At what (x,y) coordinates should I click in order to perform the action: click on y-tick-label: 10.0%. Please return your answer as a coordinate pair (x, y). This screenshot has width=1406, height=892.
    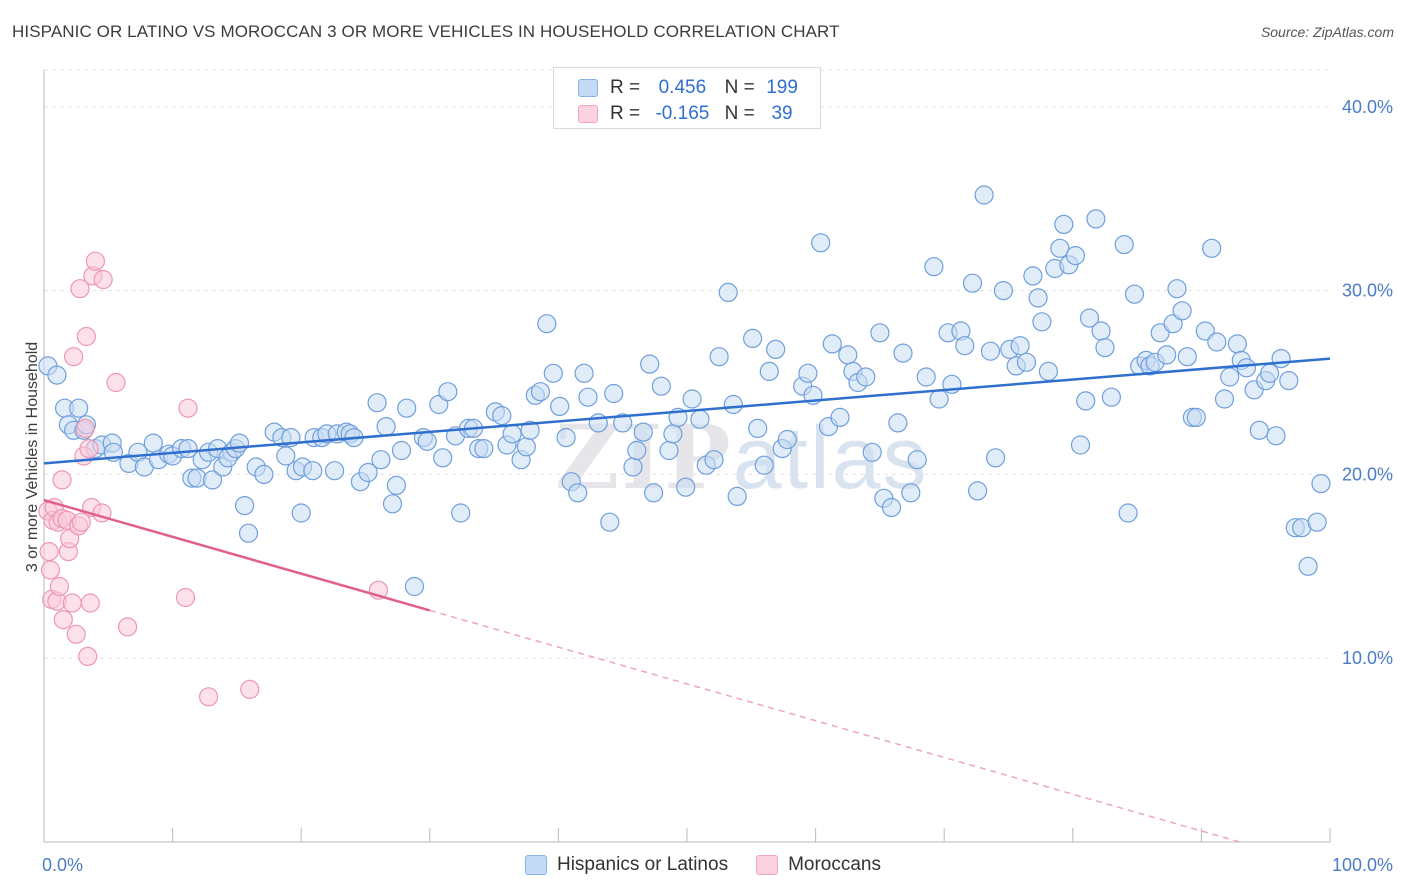
    Looking at the image, I should click on (1367, 658).